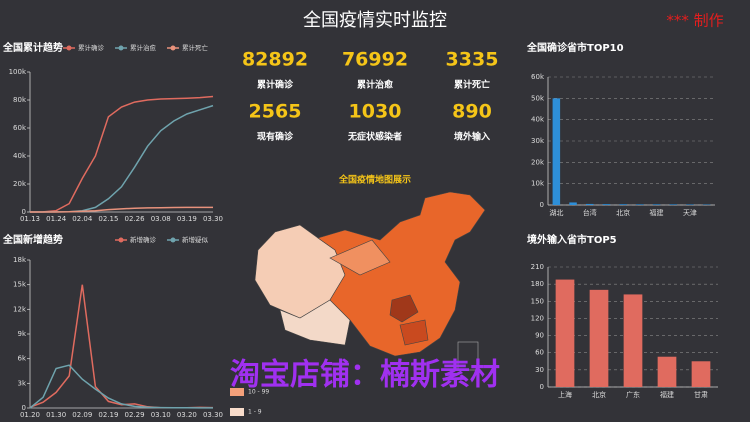 The image size is (750, 422). What do you see at coordinates (195, 239) in the screenshot?
I see `legend-label: 新增疑似` at bounding box center [195, 239].